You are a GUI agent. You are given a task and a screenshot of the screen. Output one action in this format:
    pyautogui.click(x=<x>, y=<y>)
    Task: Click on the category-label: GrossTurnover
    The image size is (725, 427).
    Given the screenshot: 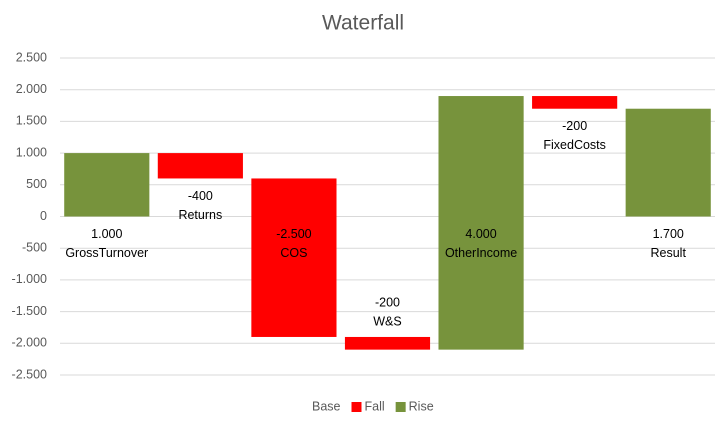 What is the action you would take?
    pyautogui.click(x=106, y=253)
    